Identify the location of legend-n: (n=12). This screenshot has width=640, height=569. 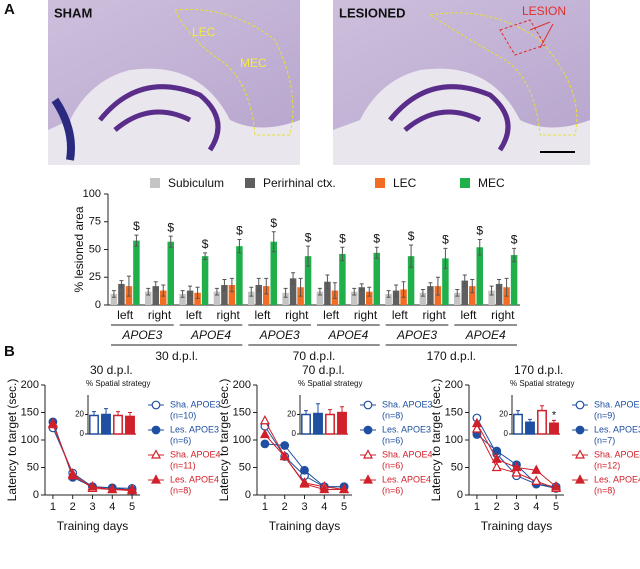
(607, 465).